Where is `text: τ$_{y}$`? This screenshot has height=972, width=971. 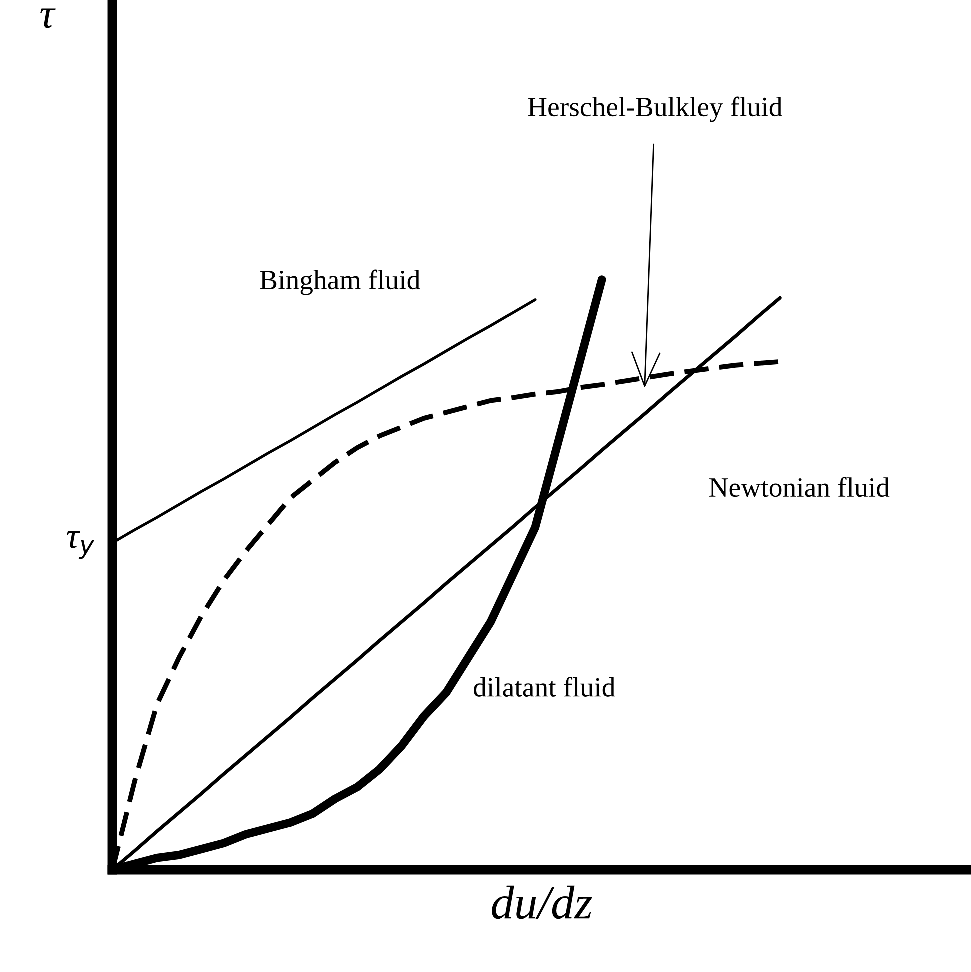
text: τ$_{y}$ is located at coordinates (81, 546).